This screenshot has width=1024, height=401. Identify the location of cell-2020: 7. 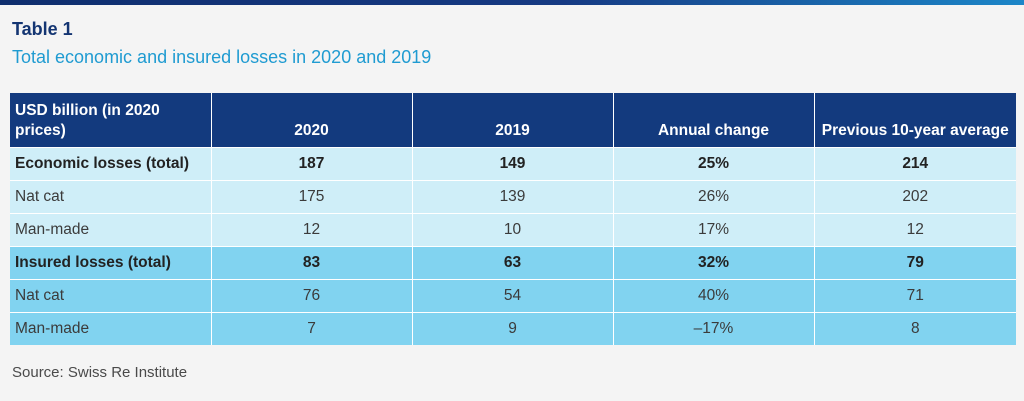
(312, 328).